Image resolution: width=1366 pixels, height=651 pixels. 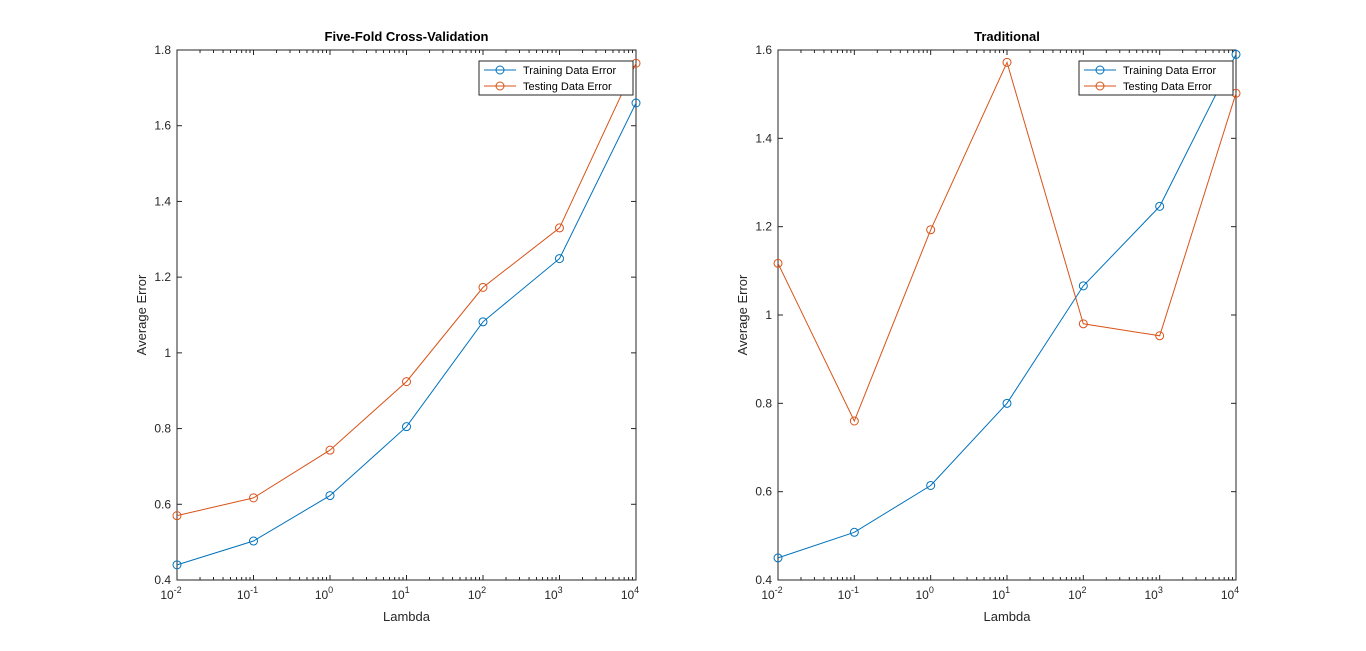 I want to click on xtick-exponent: -1, so click(x=254, y=590).